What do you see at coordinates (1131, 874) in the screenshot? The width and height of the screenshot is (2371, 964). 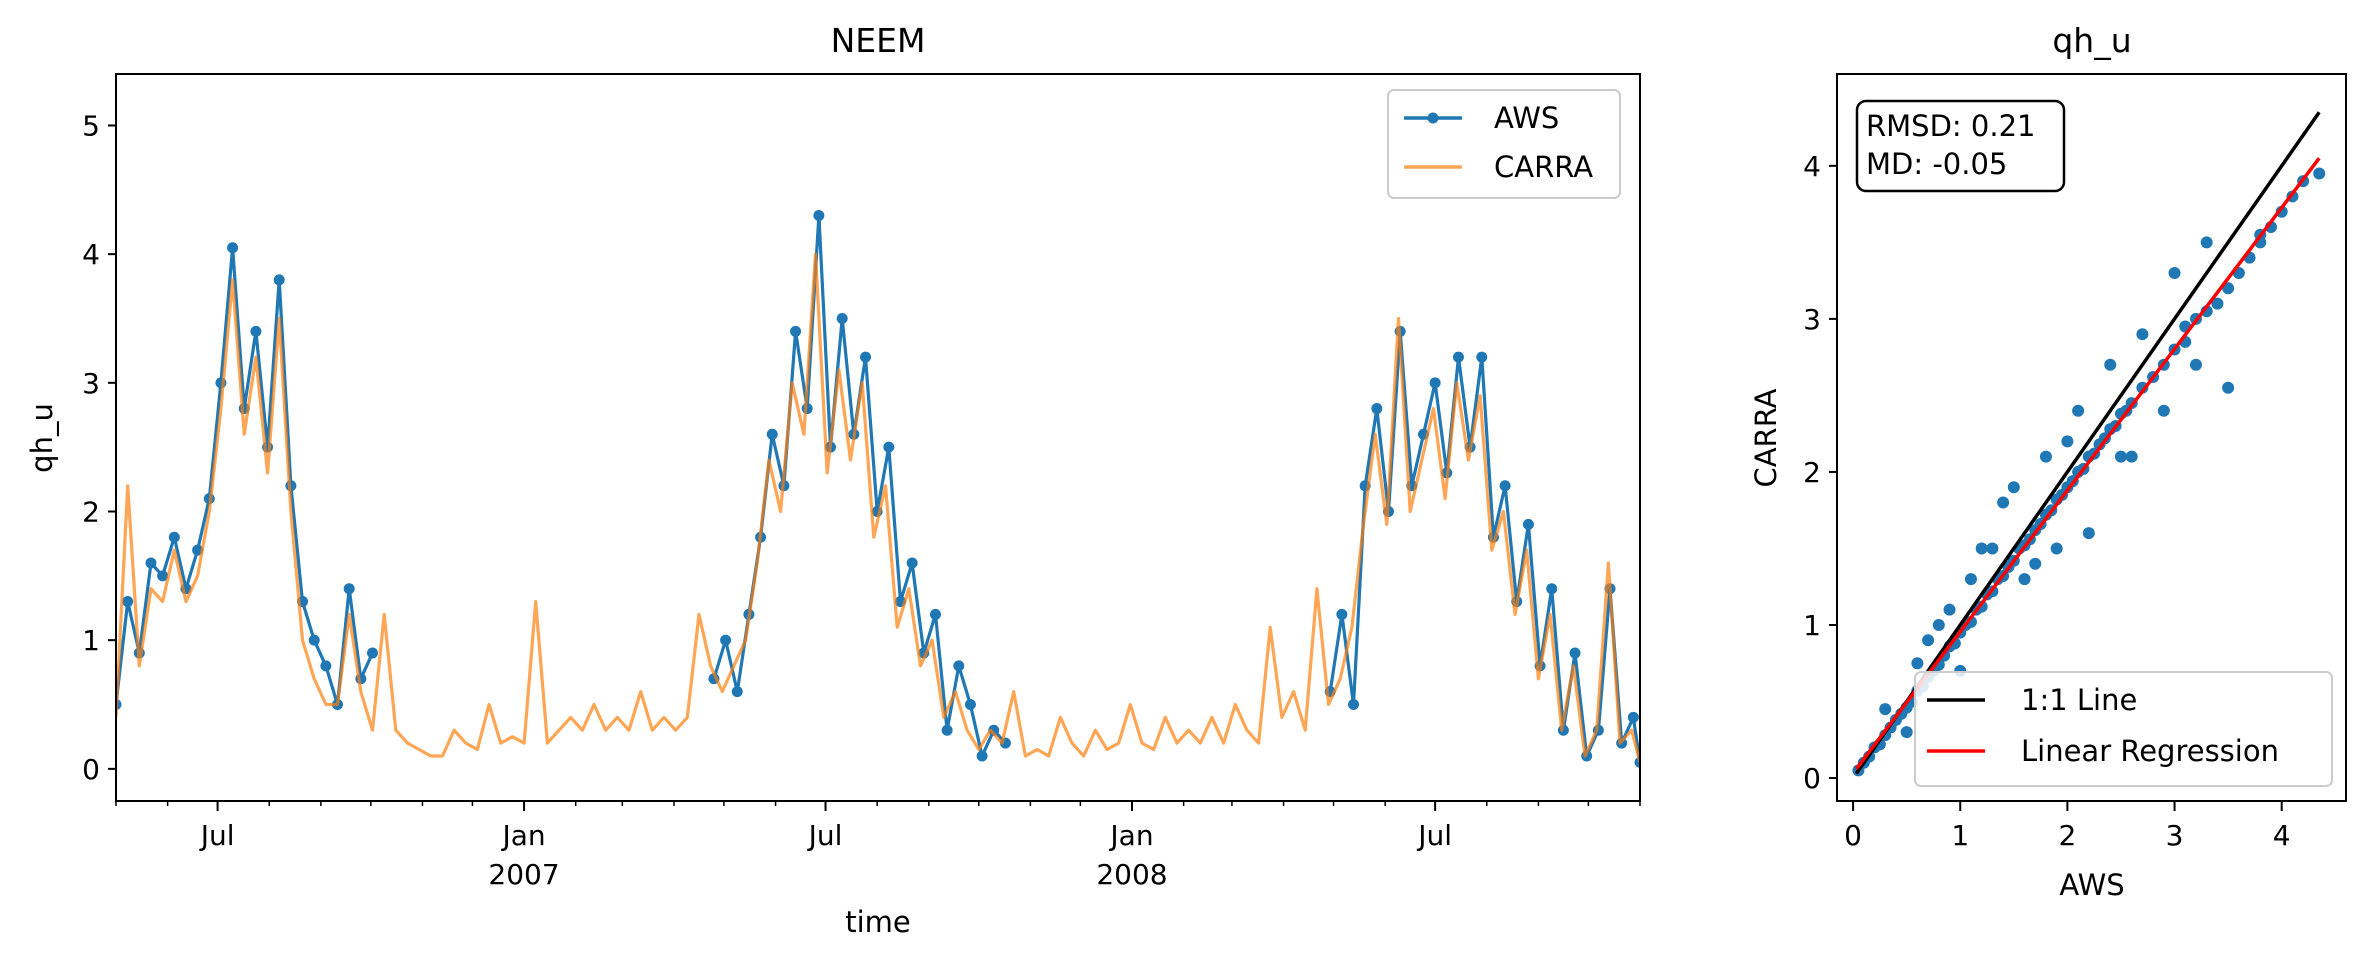 I see `x-tick-year-label: 2008` at bounding box center [1131, 874].